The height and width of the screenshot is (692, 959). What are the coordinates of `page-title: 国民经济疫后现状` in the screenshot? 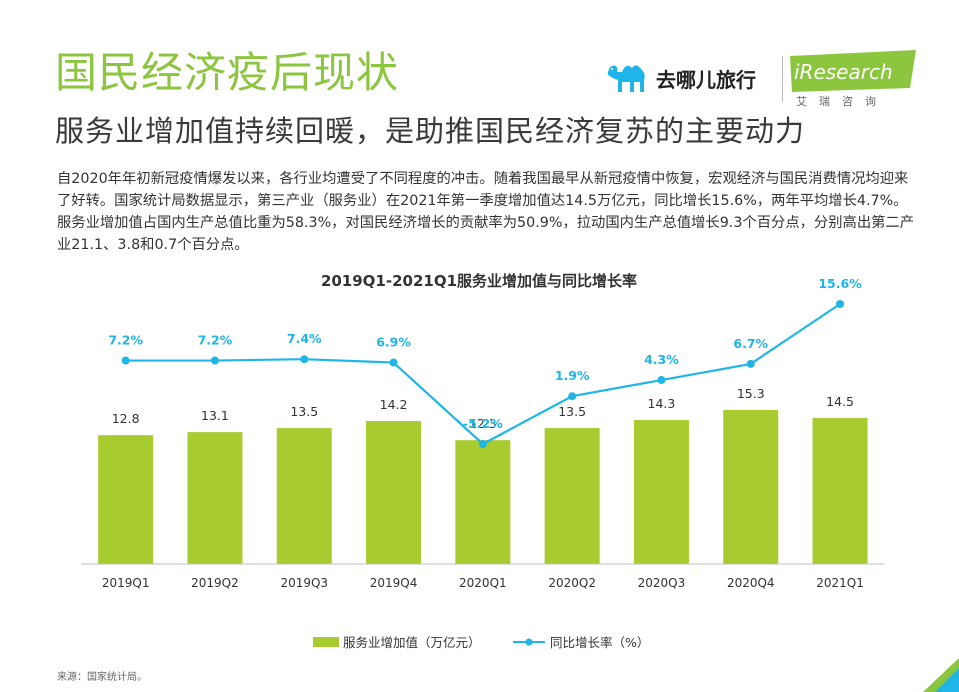 It's located at (227, 72).